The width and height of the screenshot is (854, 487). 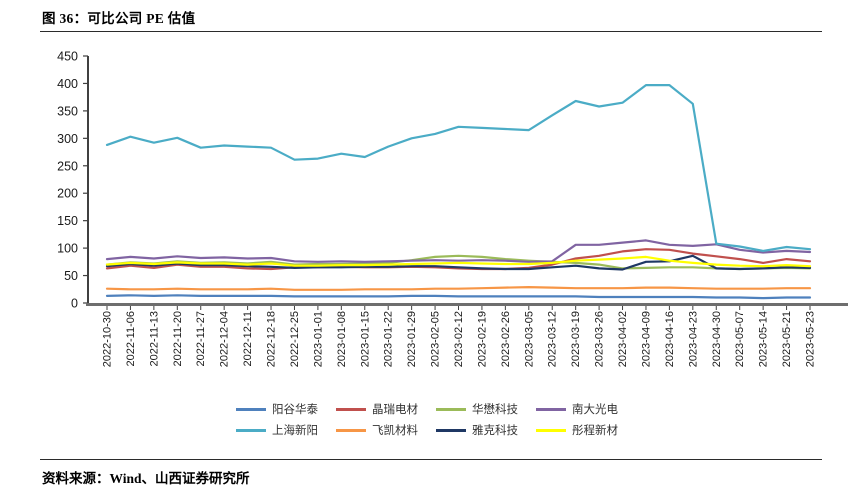 I want to click on legend-row: 阳谷华泰 晶瑞电材 华懋科技 南大光电, so click(x=427, y=409).